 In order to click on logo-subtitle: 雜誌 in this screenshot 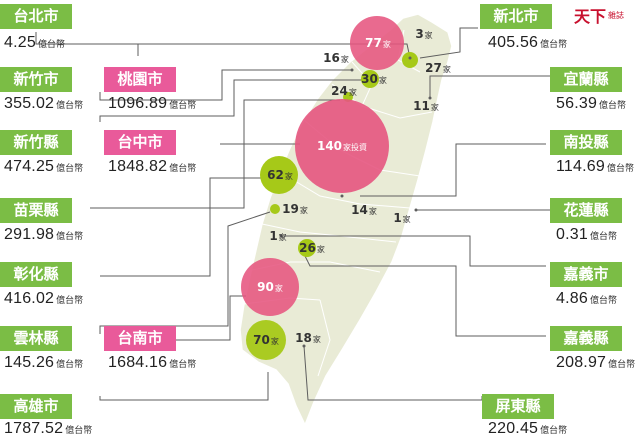, I will do `click(616, 15)`.